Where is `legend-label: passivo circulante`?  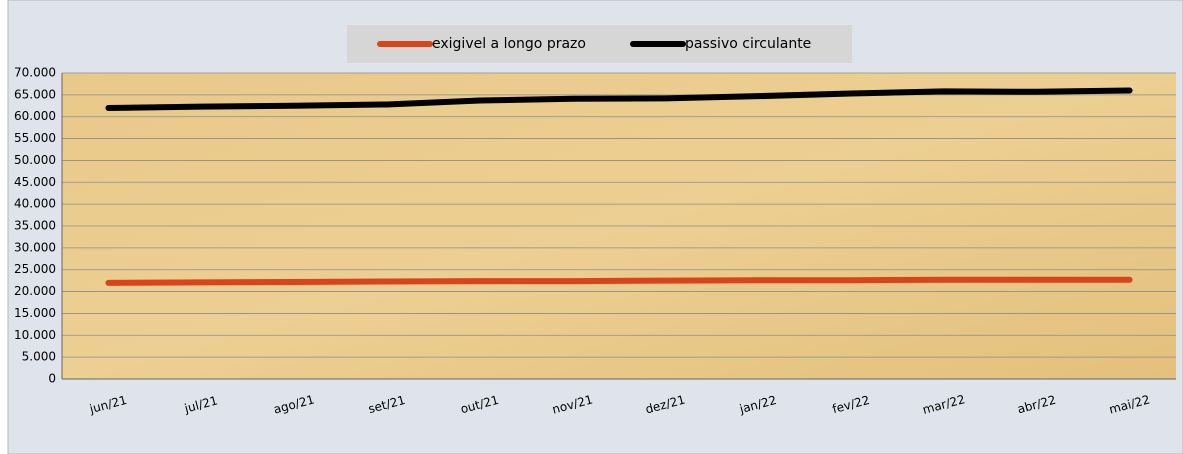 legend-label: passivo circulante is located at coordinates (748, 44).